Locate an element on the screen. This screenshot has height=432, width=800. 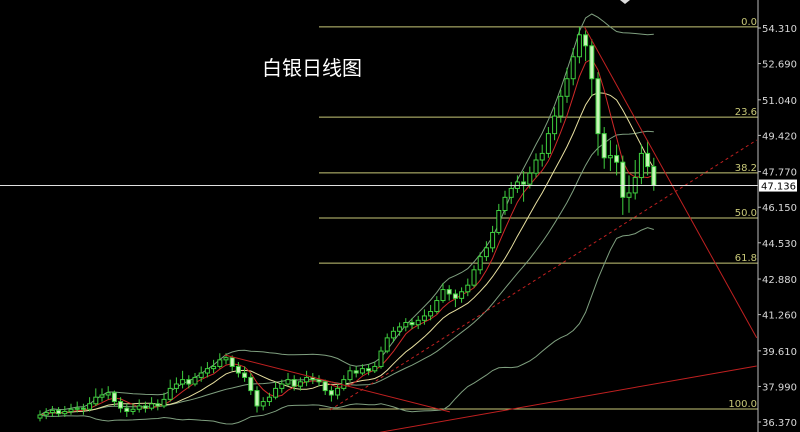
fib-level-label: 23.6 is located at coordinates (746, 112).